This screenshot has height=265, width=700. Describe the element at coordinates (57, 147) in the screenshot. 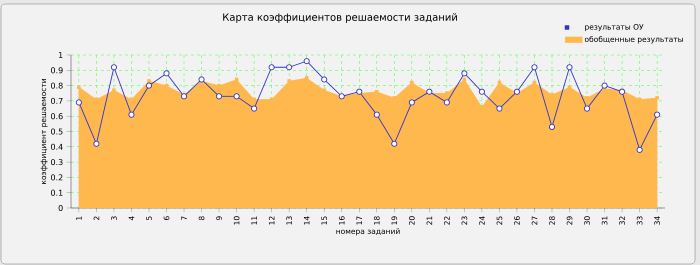

I see `y-tick-label: 0.4` at that location.